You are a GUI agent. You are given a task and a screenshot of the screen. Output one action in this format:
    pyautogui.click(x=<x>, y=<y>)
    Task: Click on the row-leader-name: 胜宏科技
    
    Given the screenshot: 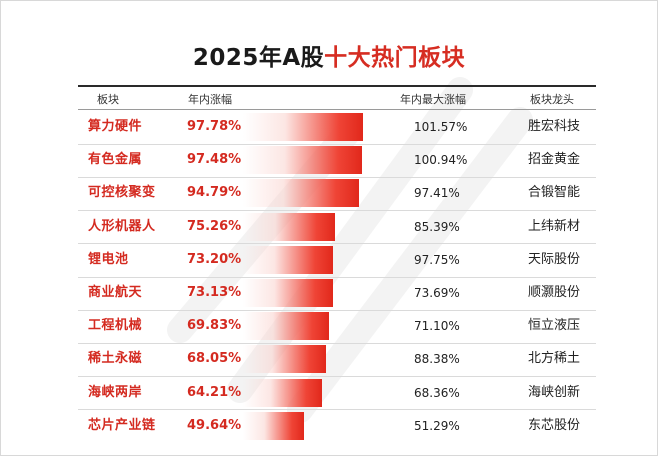 What is the action you would take?
    pyautogui.click(x=554, y=126)
    